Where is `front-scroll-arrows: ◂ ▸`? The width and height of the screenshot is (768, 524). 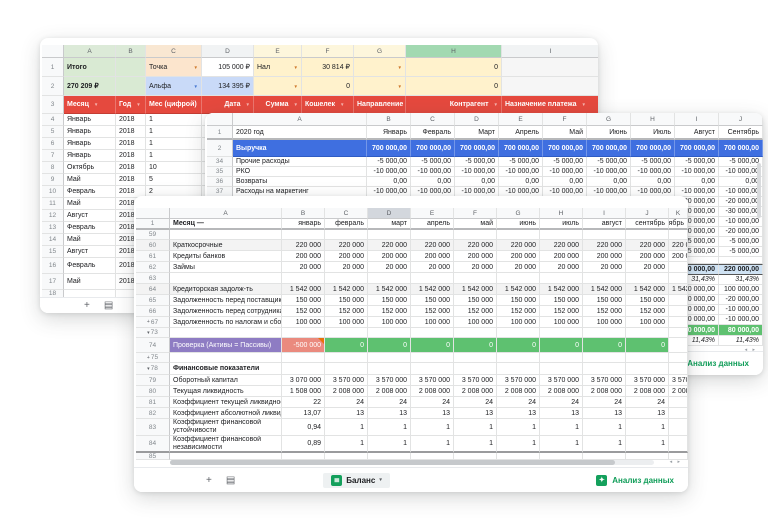
front-scroll-arrows: ◂ ▸ is located at coordinates (675, 462).